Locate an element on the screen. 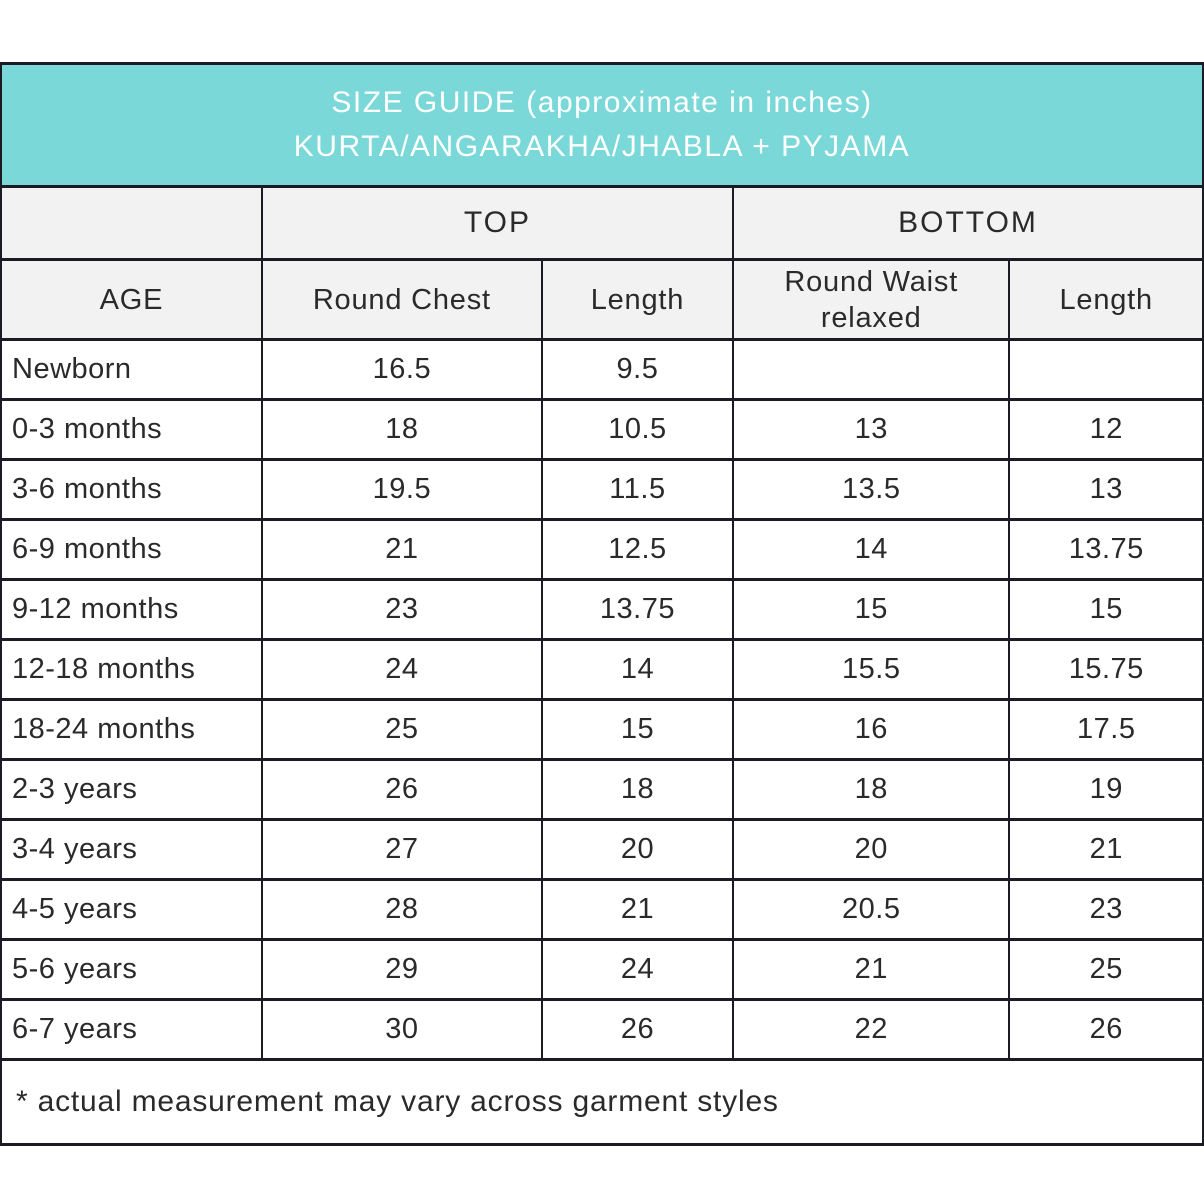 This screenshot has width=1204, height=1204. group-header-row: TOP BOTTOM is located at coordinates (602, 223).